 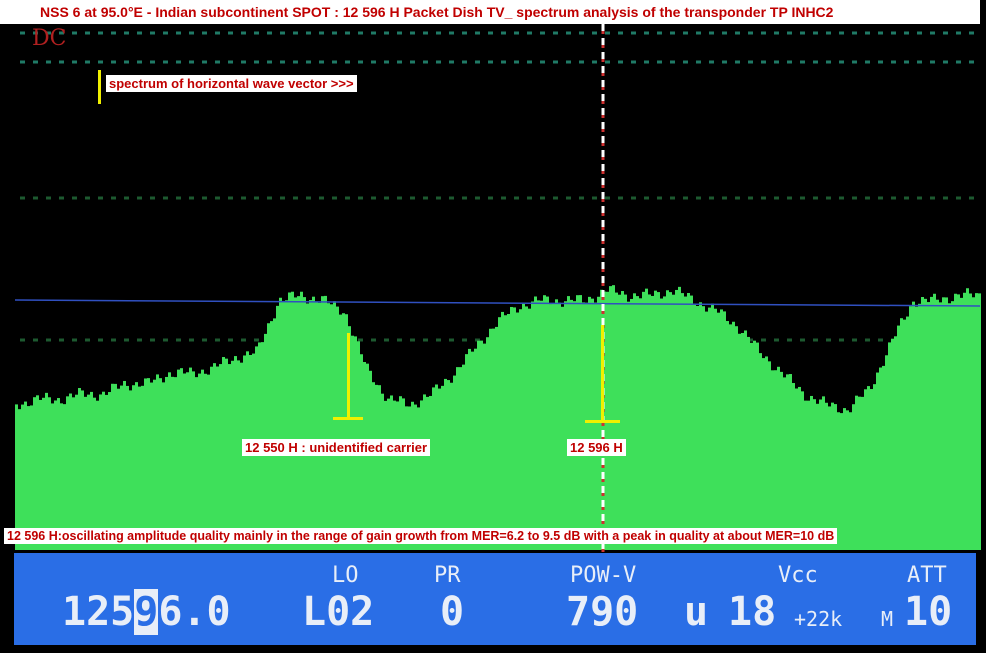 I want to click on frequency-readout: 12596.0, so click(x=146, y=612).